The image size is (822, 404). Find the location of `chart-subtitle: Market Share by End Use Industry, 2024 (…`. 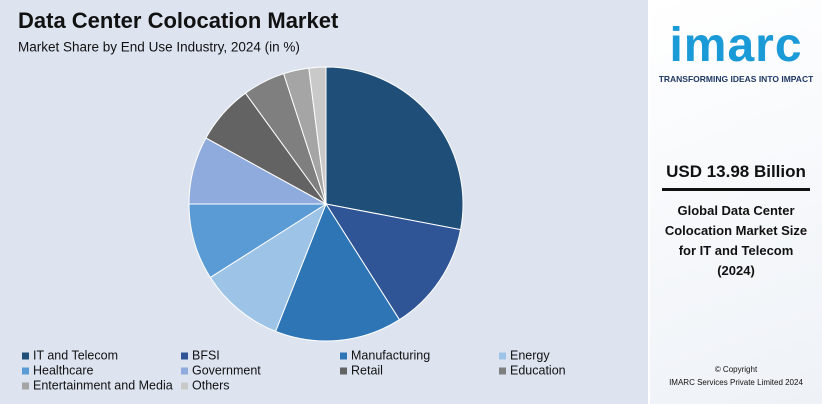

chart-subtitle: Market Share by End Use Industry, 2024 (… is located at coordinates (159, 47).